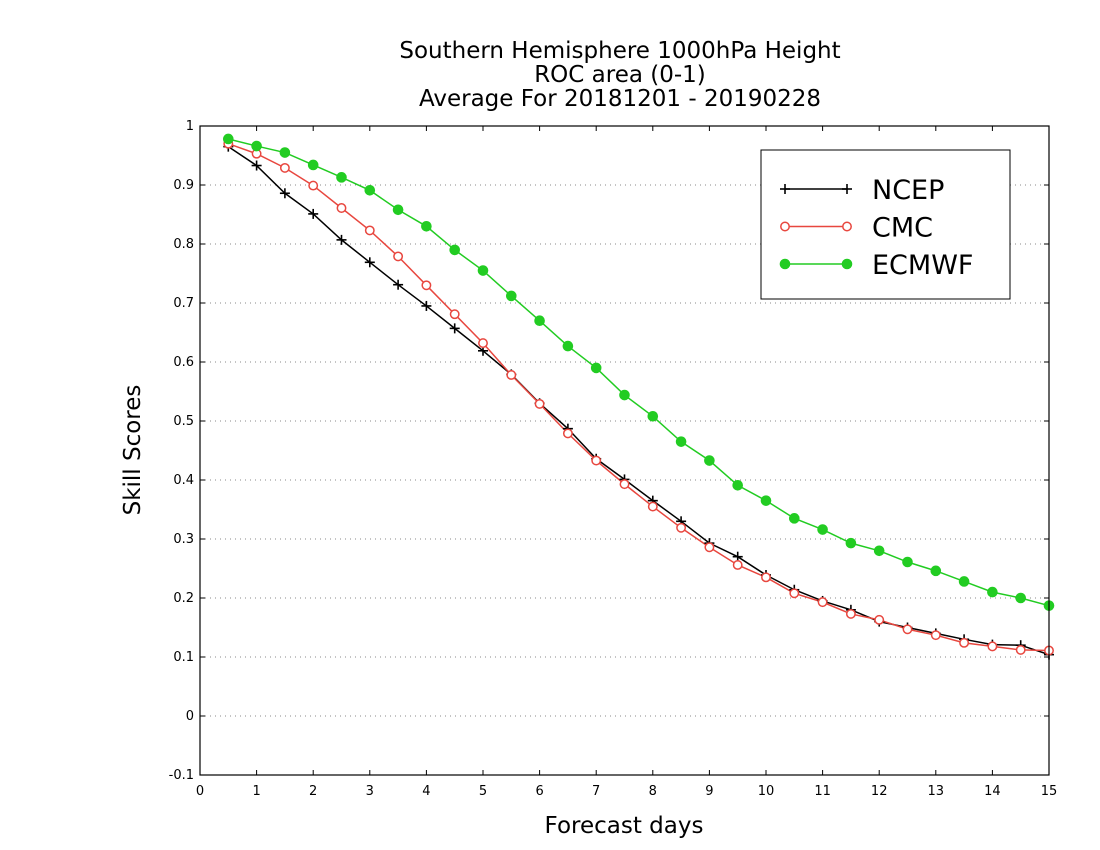 The width and height of the screenshot is (1100, 850). What do you see at coordinates (902, 228) in the screenshot?
I see `legend-cmc-label: CMC` at bounding box center [902, 228].